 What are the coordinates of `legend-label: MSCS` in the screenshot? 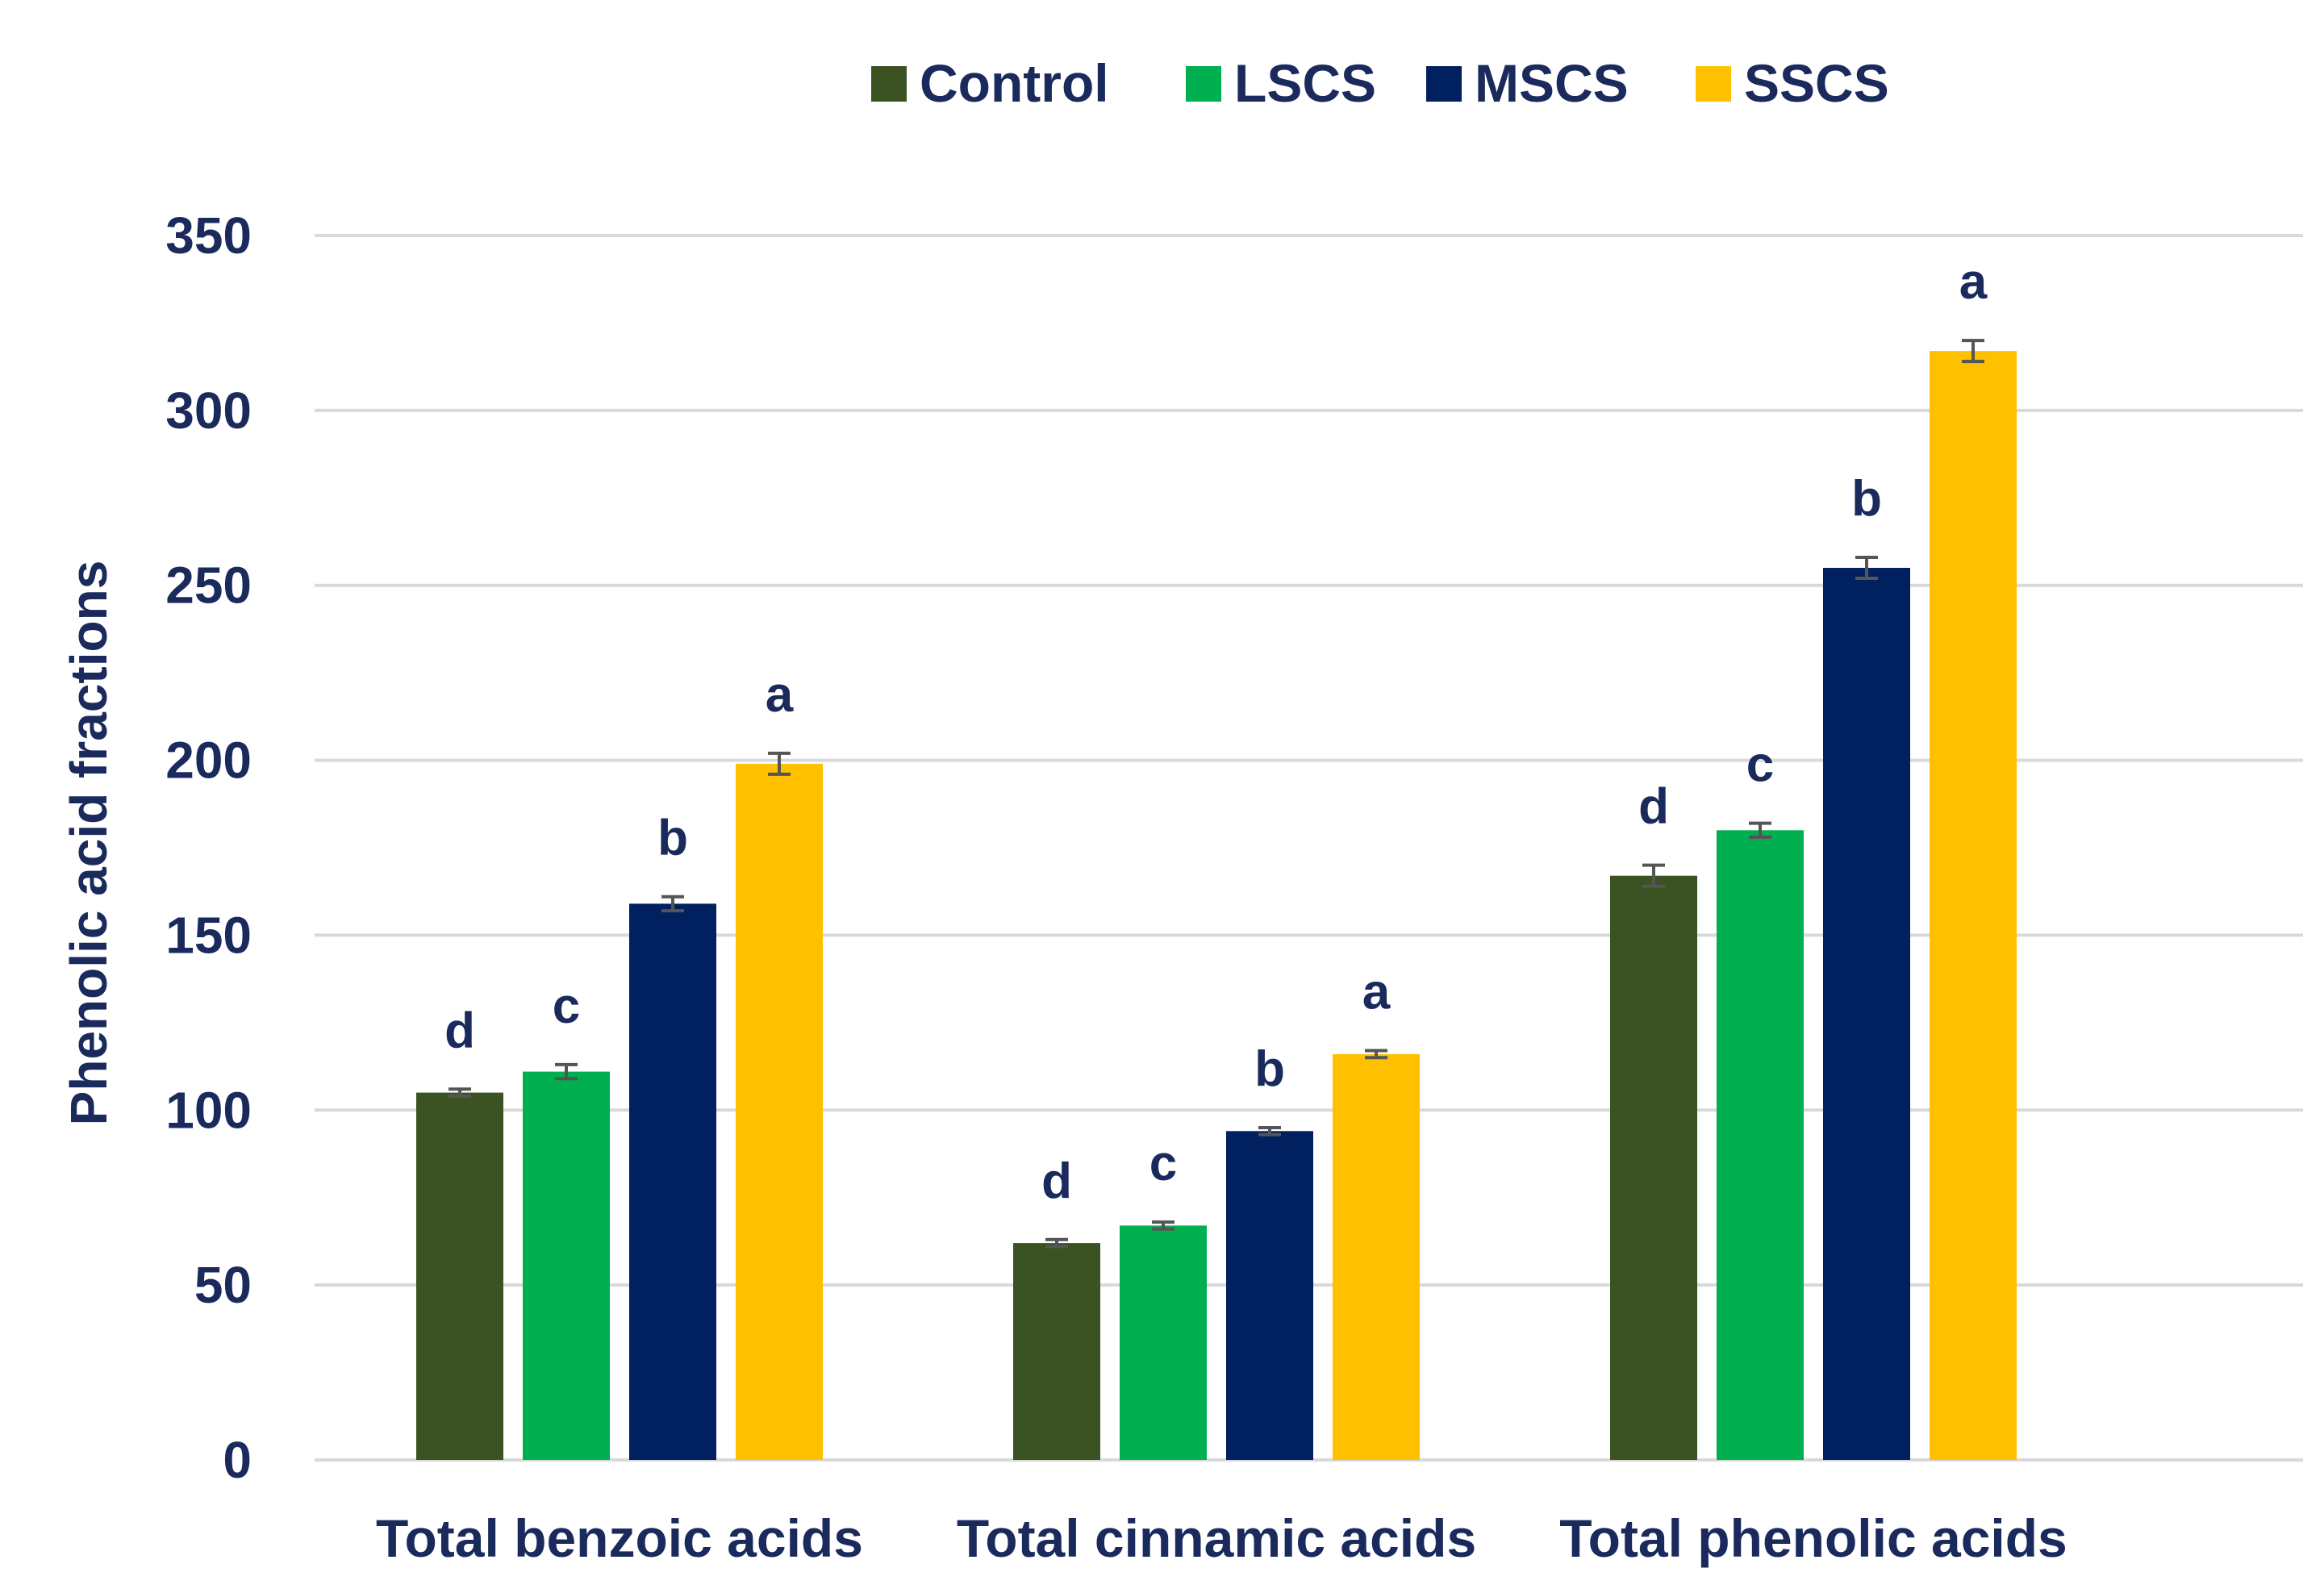 It's located at (1552, 83).